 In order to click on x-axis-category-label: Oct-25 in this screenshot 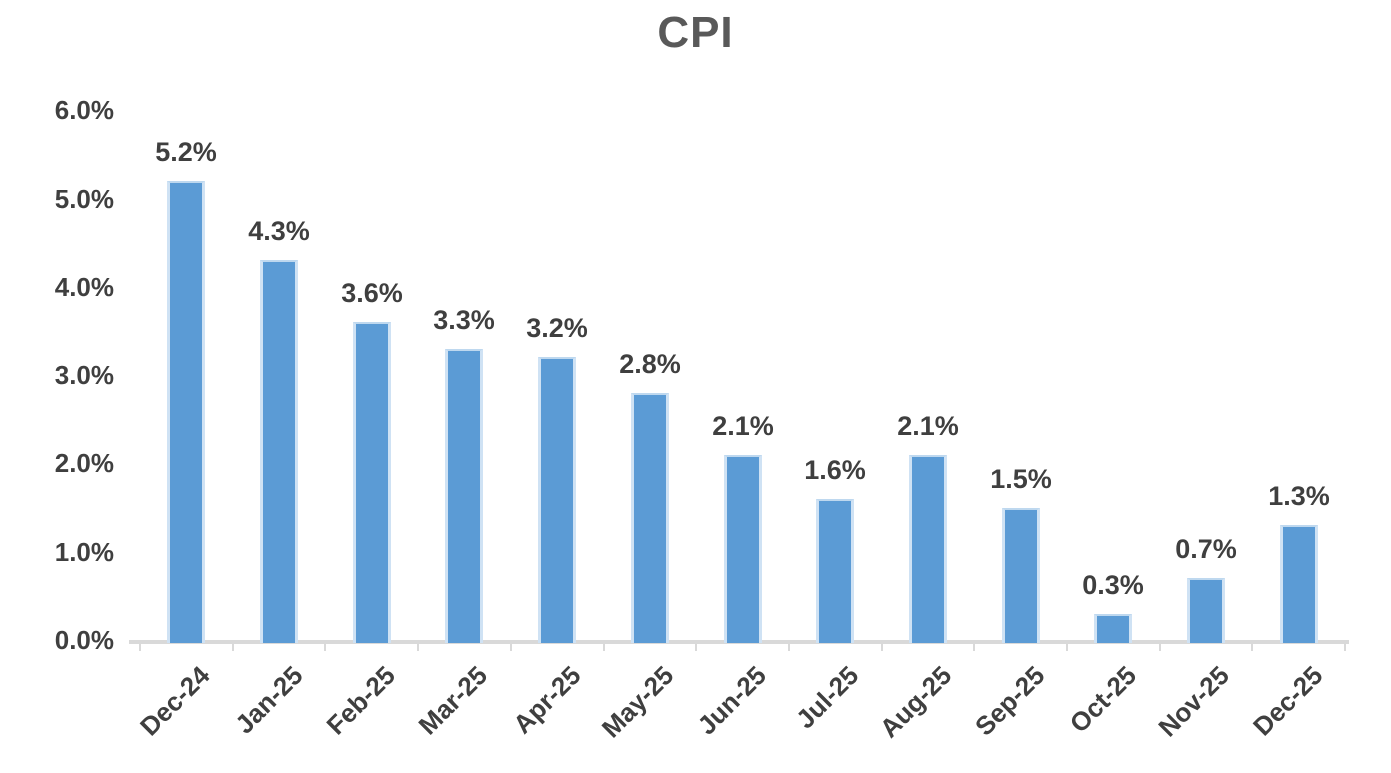, I will do `click(1103, 699)`.